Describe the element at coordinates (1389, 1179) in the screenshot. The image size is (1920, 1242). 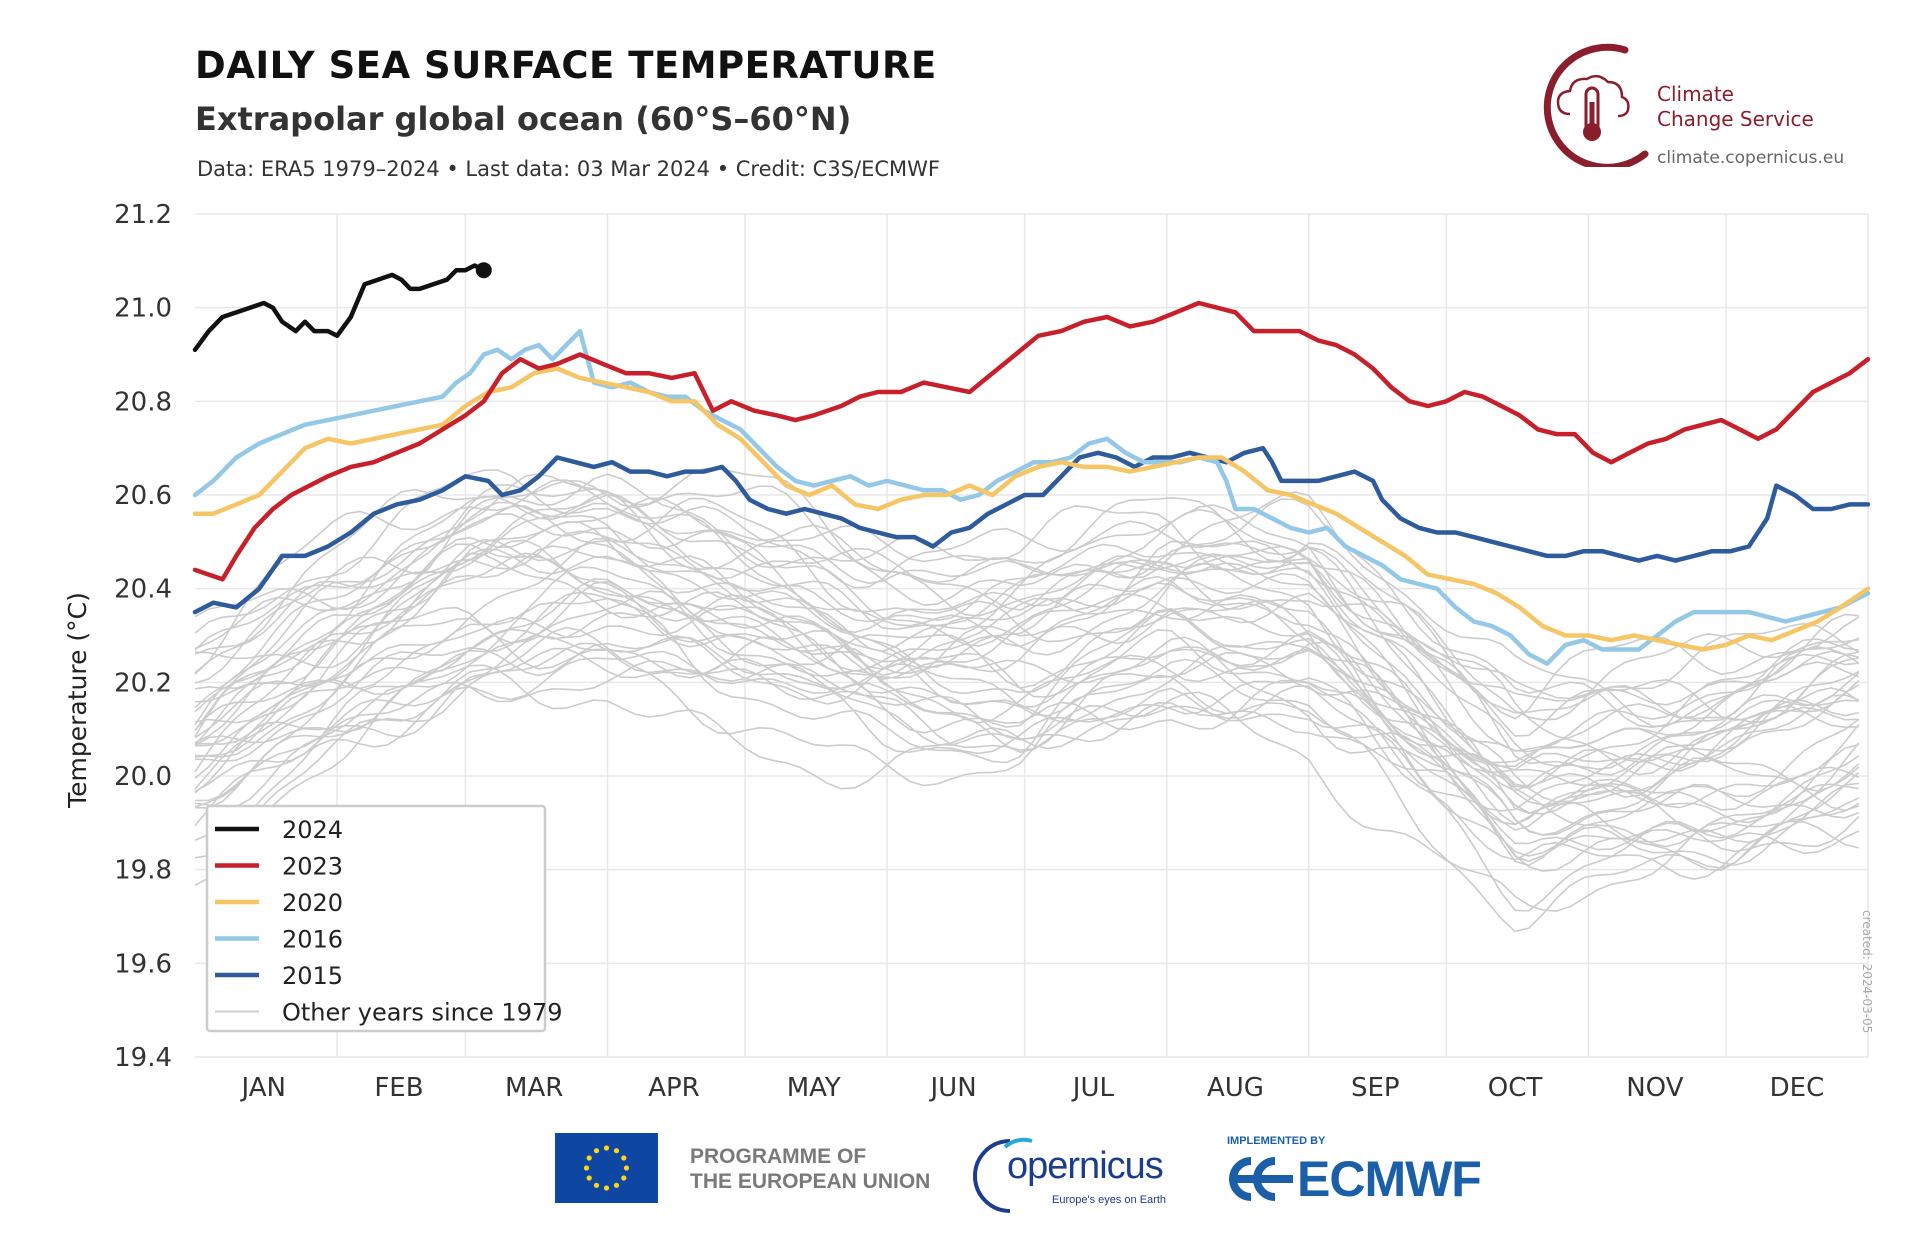
I see `ecmwf-wordmark: ECMWF` at that location.